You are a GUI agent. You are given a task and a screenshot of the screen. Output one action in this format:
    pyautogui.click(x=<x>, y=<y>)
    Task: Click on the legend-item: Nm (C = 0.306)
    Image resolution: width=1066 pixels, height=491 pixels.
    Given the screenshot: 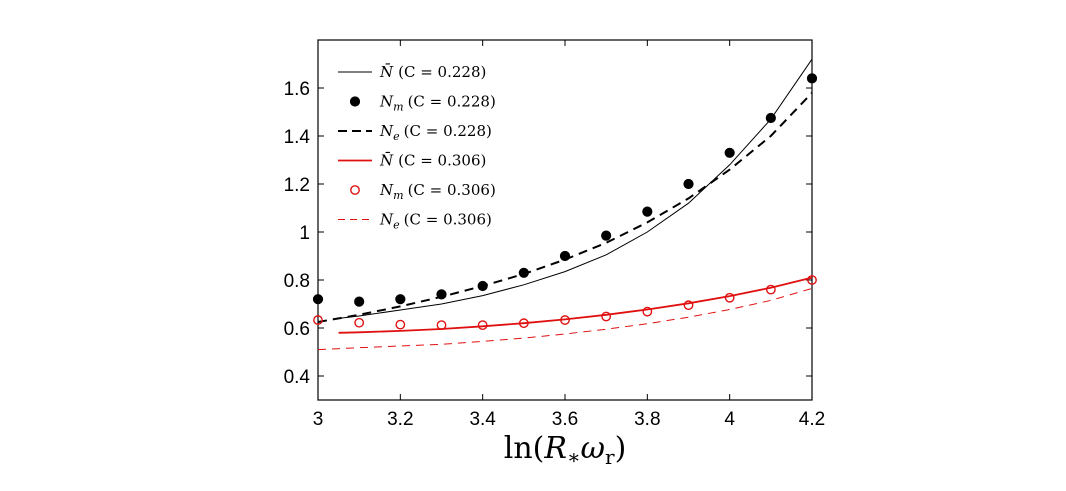 What is the action you would take?
    pyautogui.click(x=423, y=191)
    